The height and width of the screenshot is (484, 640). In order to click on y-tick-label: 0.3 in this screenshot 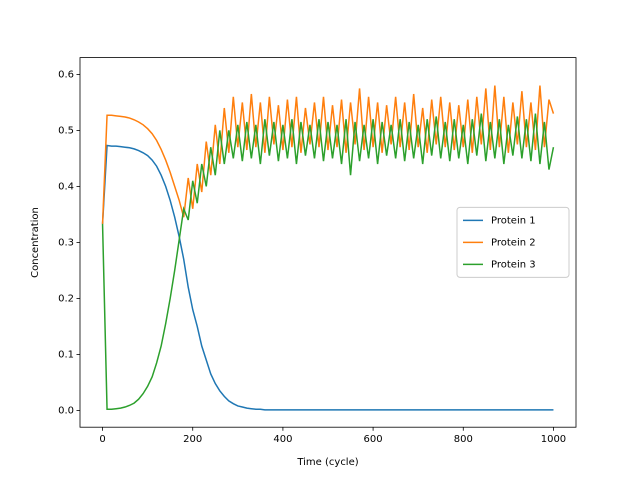, I will do `click(66, 242)`.